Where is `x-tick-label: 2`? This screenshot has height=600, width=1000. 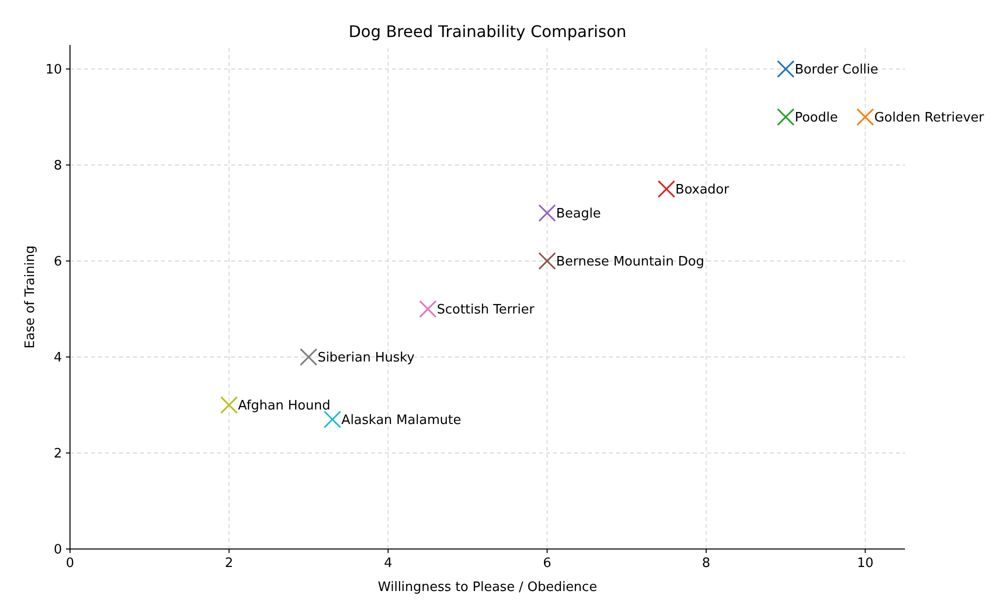
x-tick-label: 2 is located at coordinates (229, 563).